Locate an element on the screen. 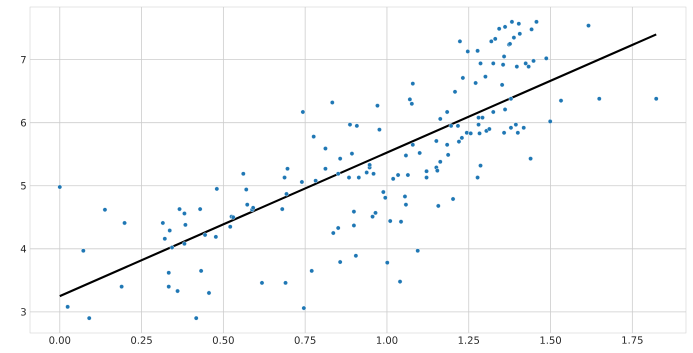 The height and width of the screenshot is (353, 693). x-tick-label: 1.50 is located at coordinates (550, 340).